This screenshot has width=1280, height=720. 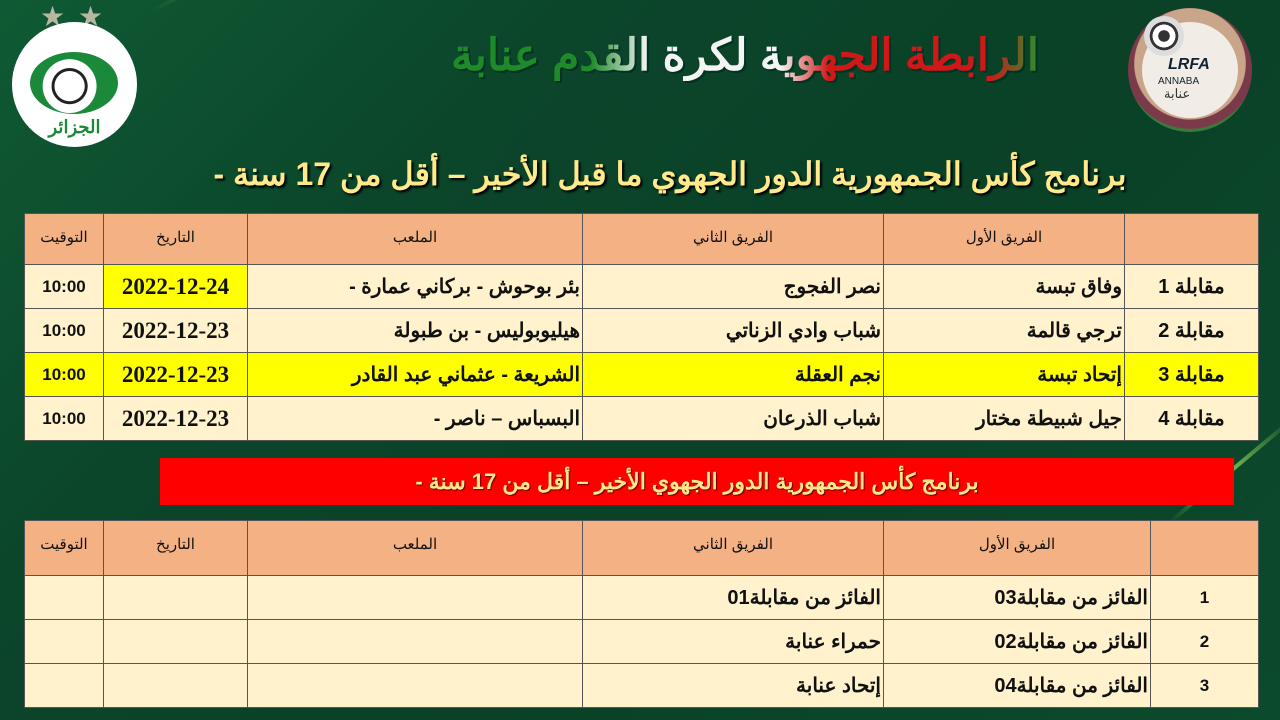 What do you see at coordinates (733, 418) in the screenshot?
I see `cell-team2: شباب الذرعان` at bounding box center [733, 418].